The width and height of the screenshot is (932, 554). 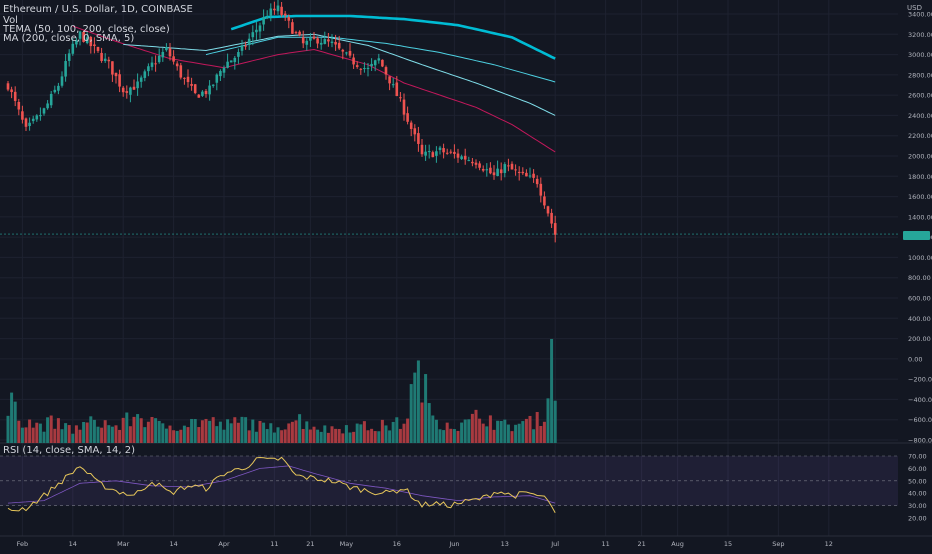 I want to click on volume-legend: Vol, so click(x=10, y=20).